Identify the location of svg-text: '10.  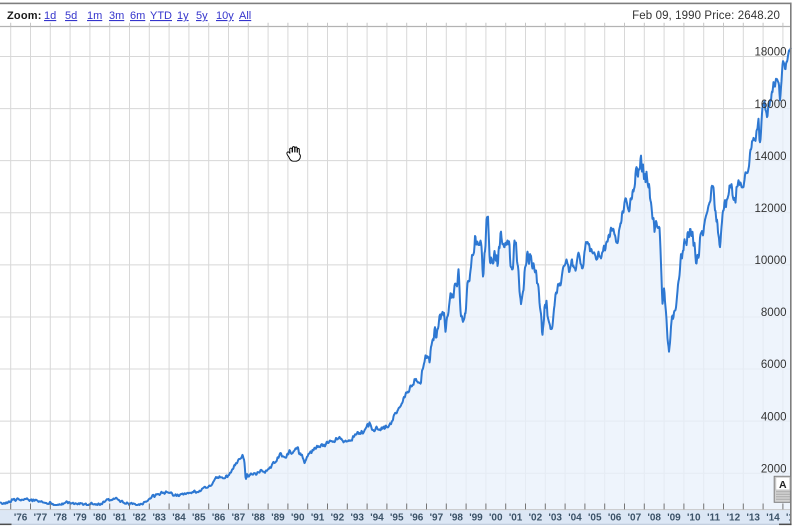
(694, 518).